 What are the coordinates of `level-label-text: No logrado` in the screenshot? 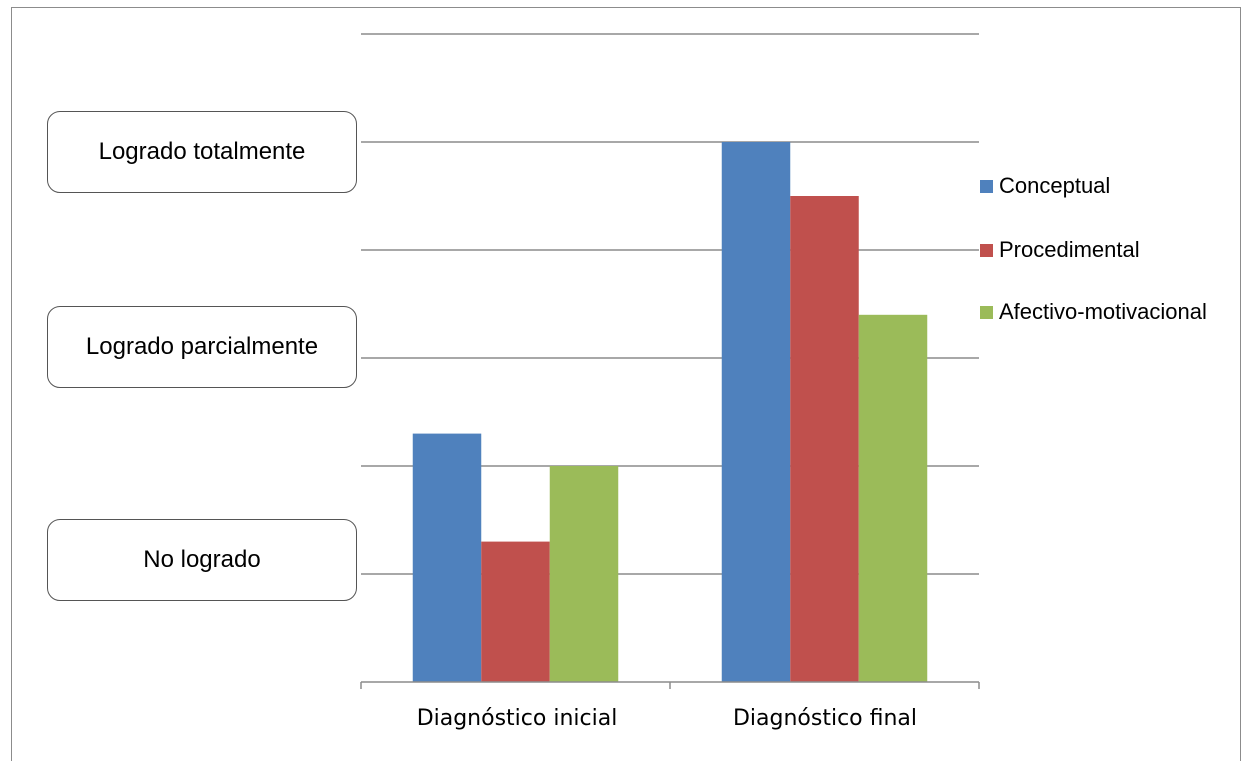 It's located at (202, 559).